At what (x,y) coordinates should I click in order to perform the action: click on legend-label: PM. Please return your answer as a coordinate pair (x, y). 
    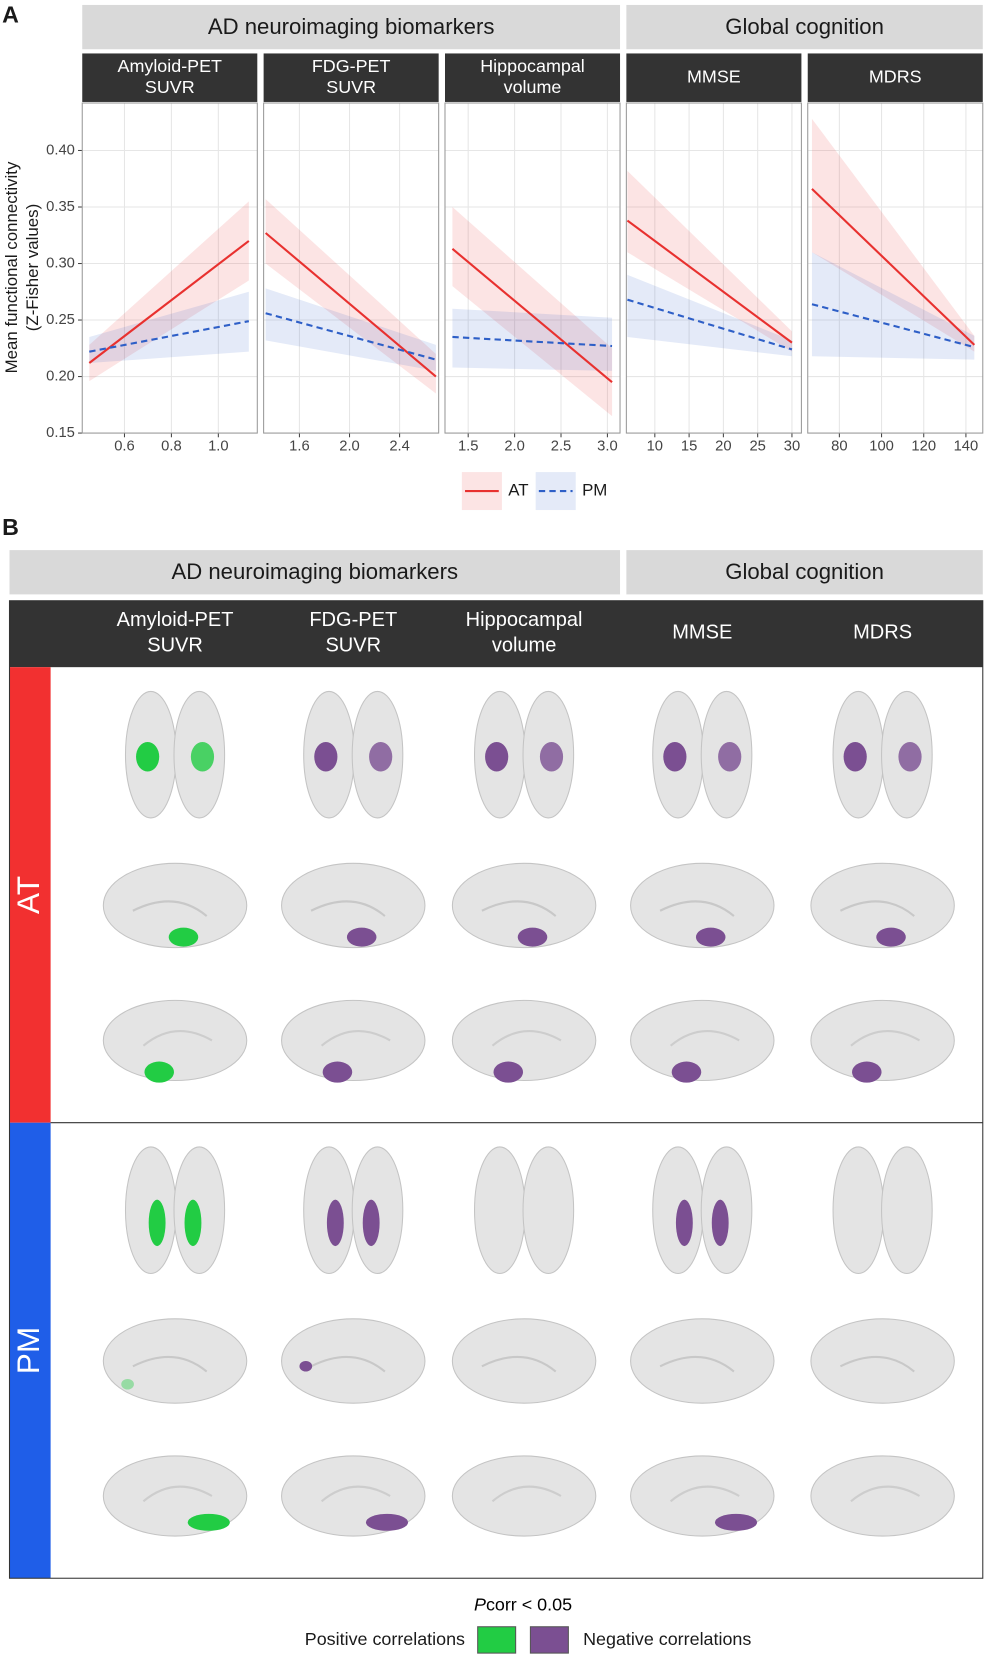
    Looking at the image, I should click on (594, 490).